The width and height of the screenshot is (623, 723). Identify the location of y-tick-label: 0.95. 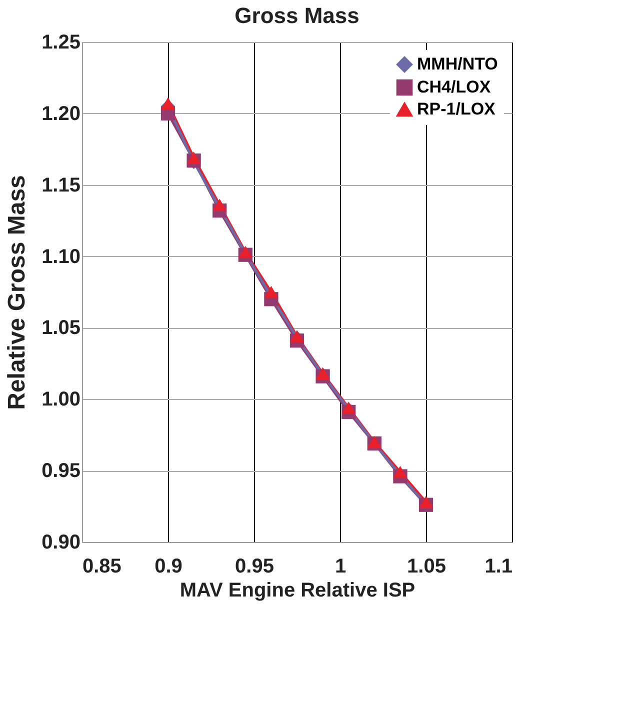
(61, 471).